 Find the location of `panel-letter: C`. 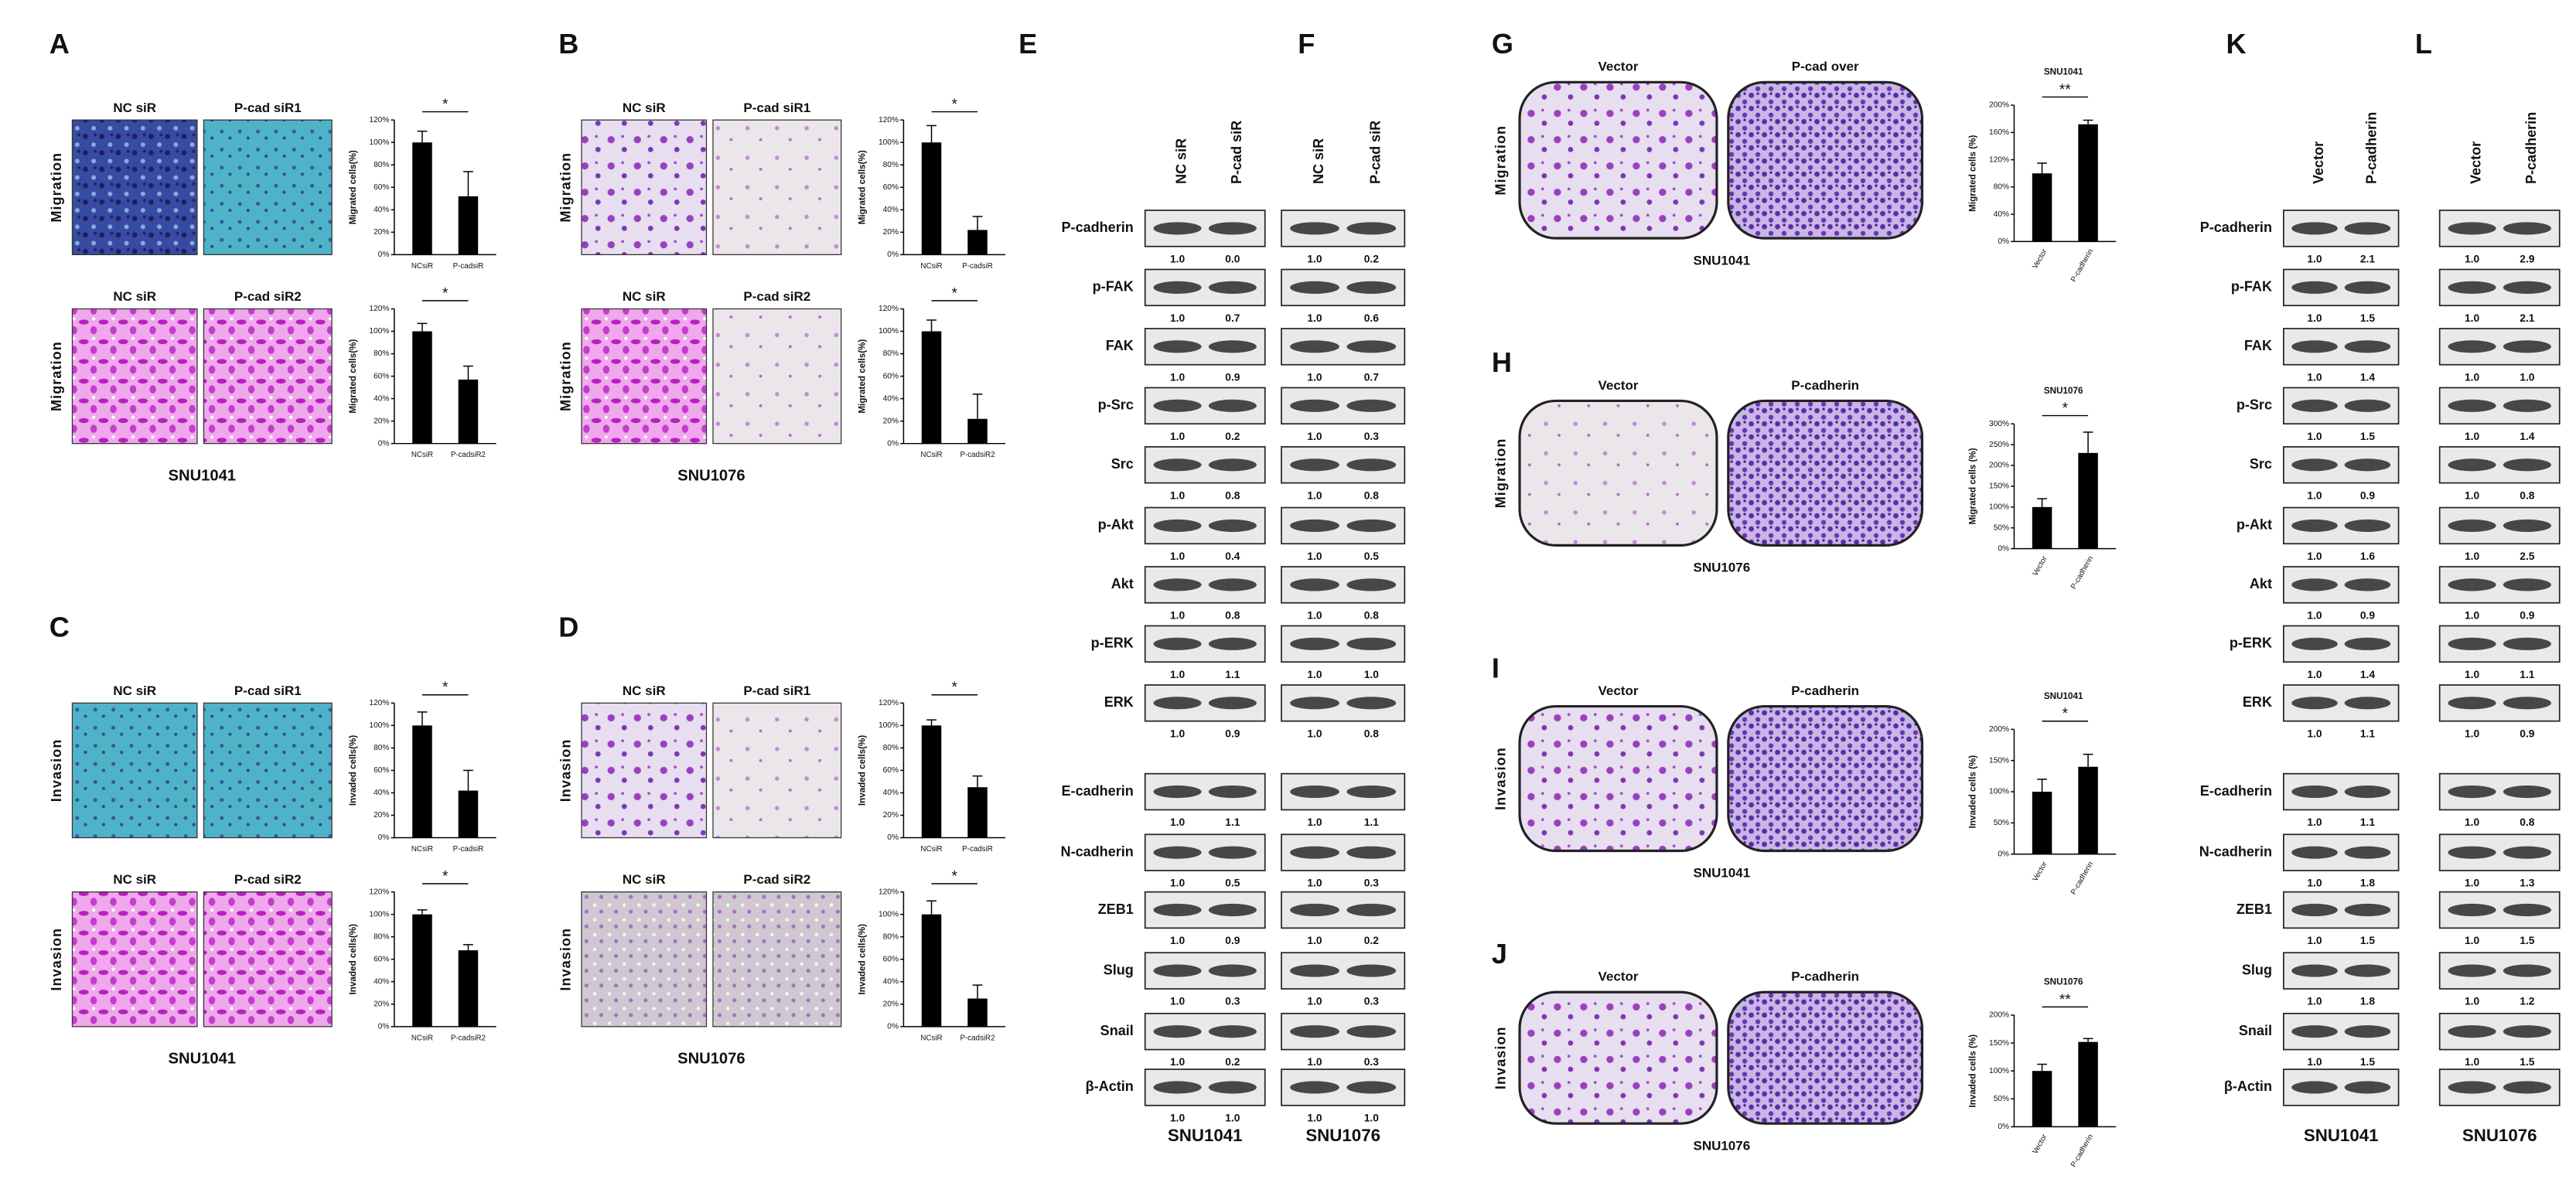

panel-letter: C is located at coordinates (60, 626).